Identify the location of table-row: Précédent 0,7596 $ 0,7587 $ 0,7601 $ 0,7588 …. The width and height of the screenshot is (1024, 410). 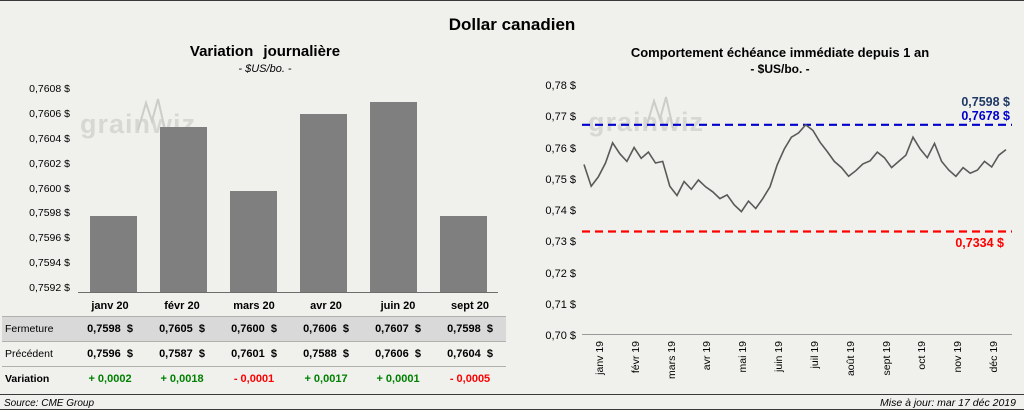
(254, 353).